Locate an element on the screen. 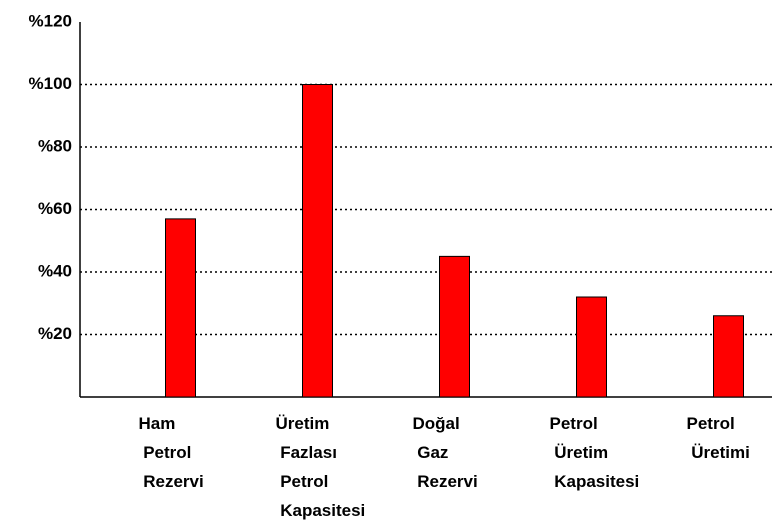 This screenshot has height=532, width=780. y-tick-label: %20 is located at coordinates (55, 333).